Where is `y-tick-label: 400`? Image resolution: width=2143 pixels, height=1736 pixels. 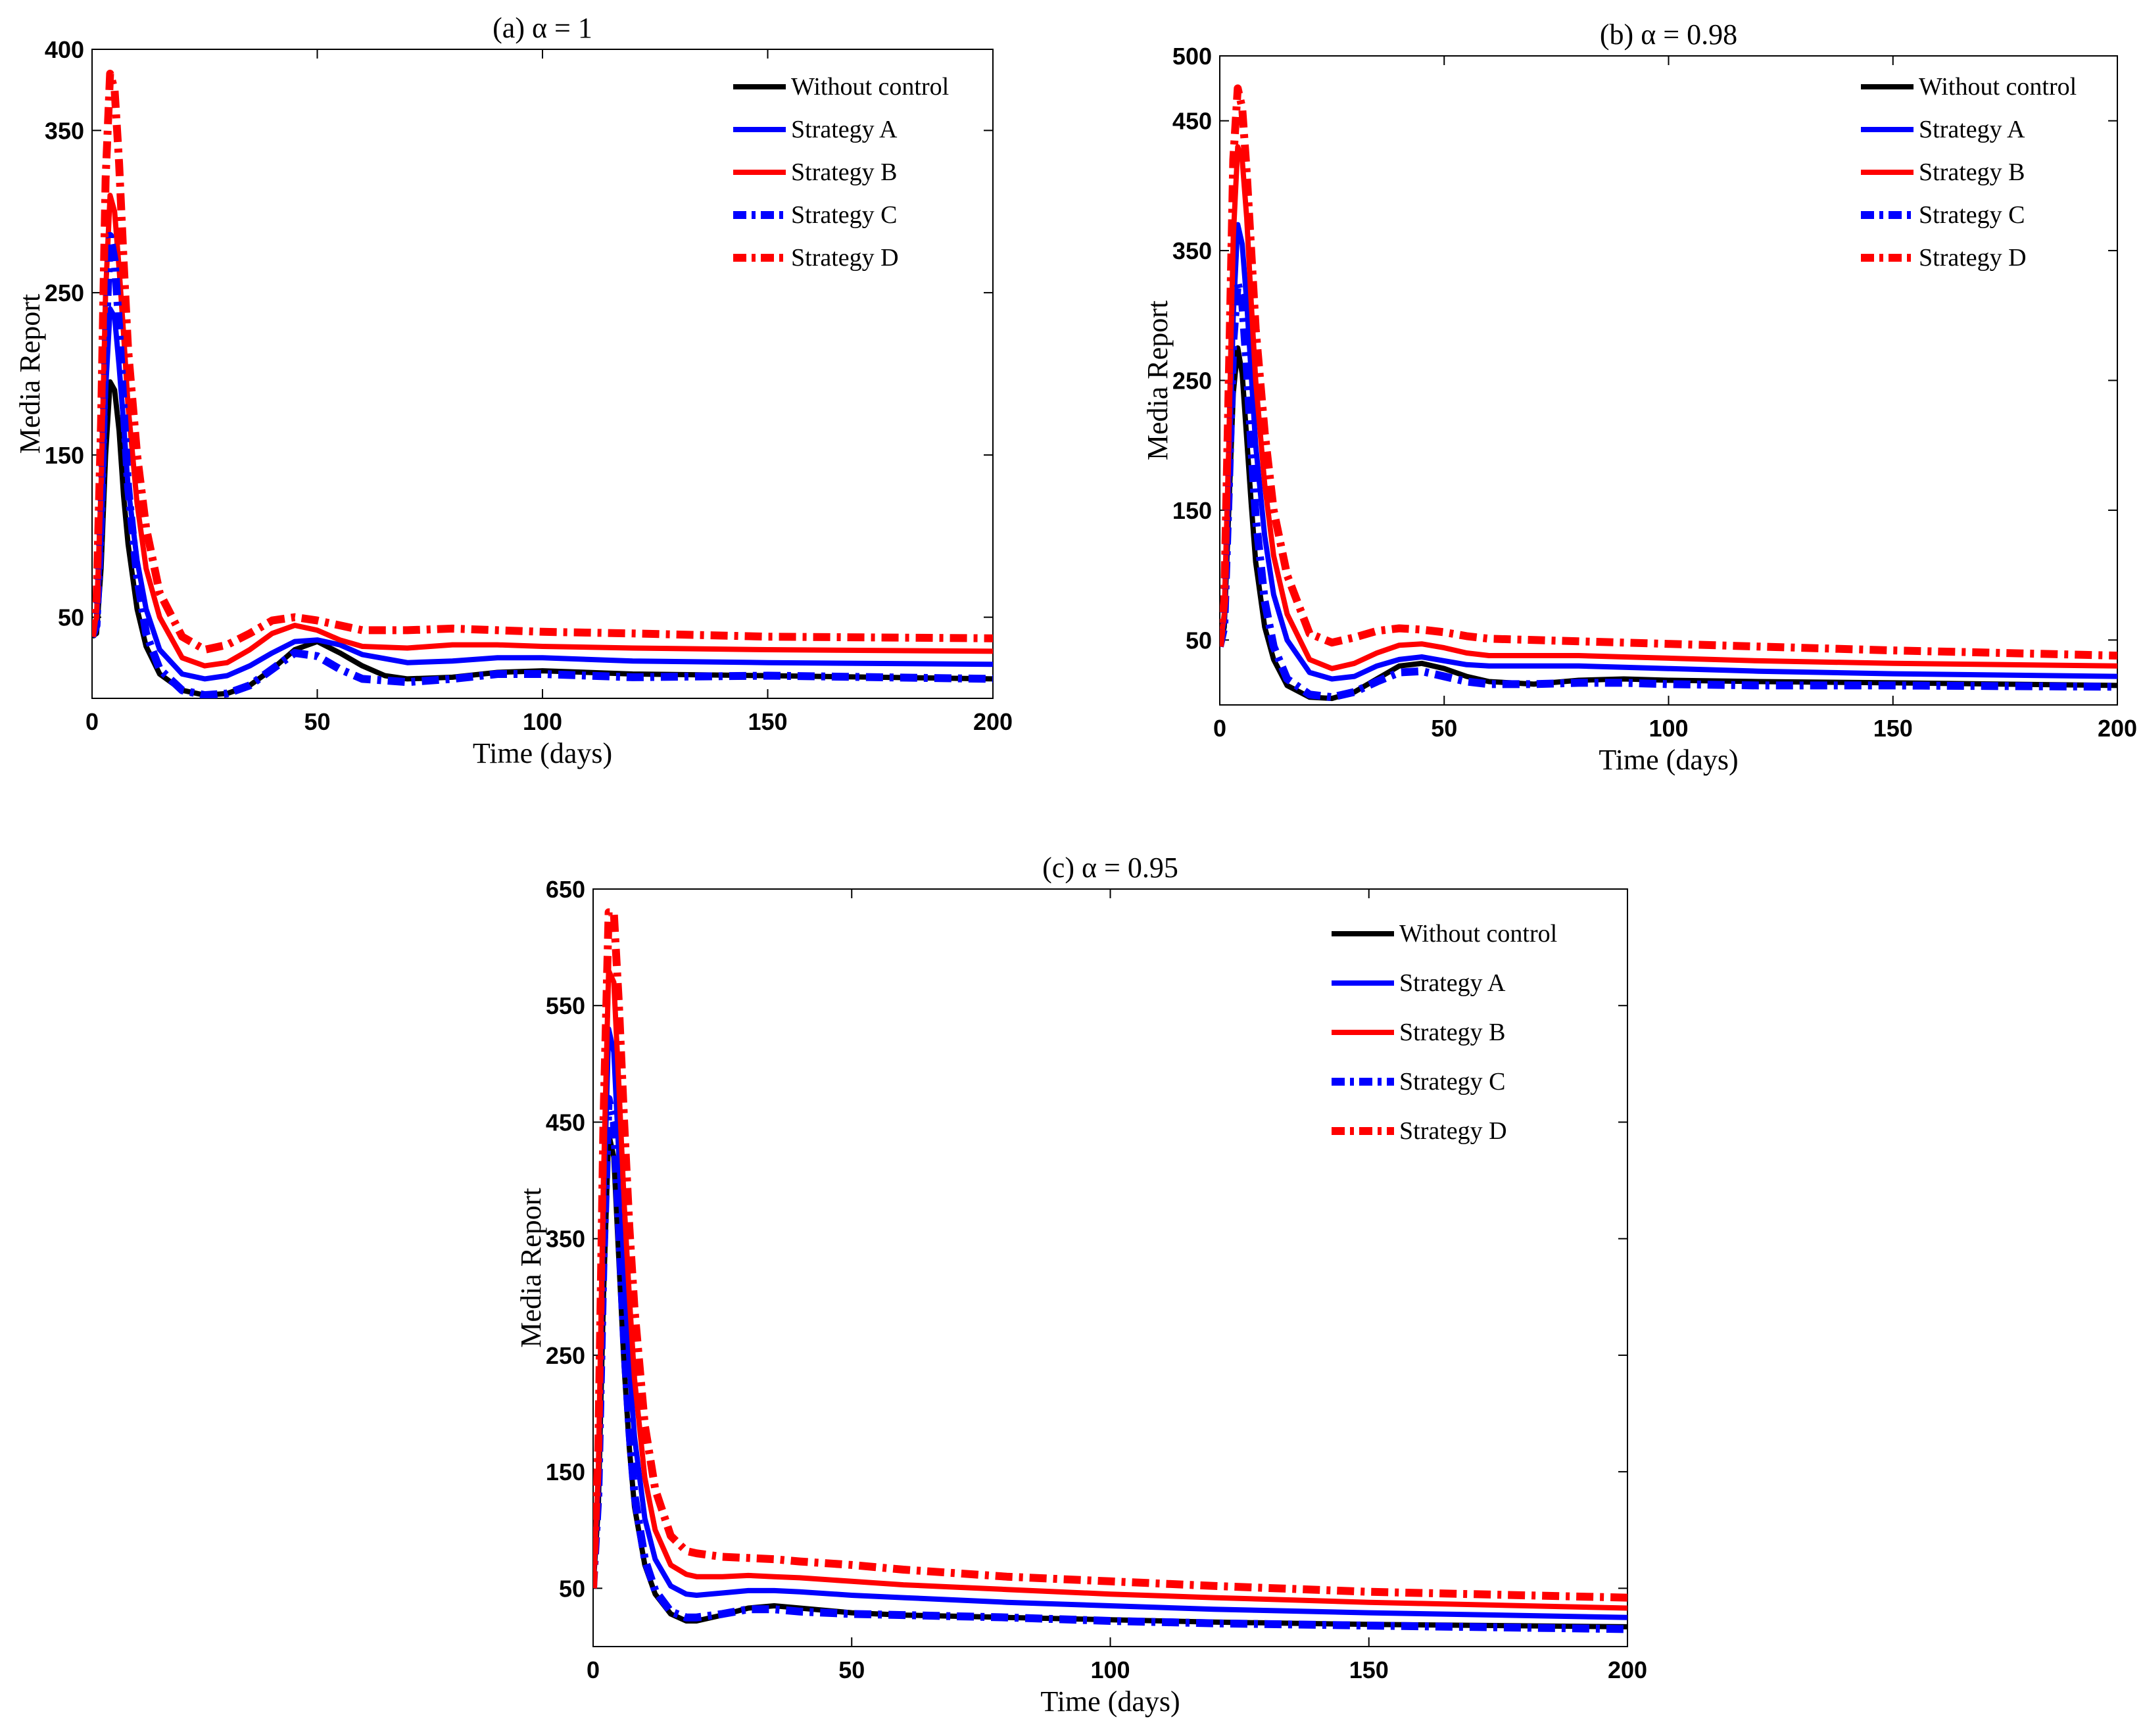
y-tick-label: 400 is located at coordinates (64, 50).